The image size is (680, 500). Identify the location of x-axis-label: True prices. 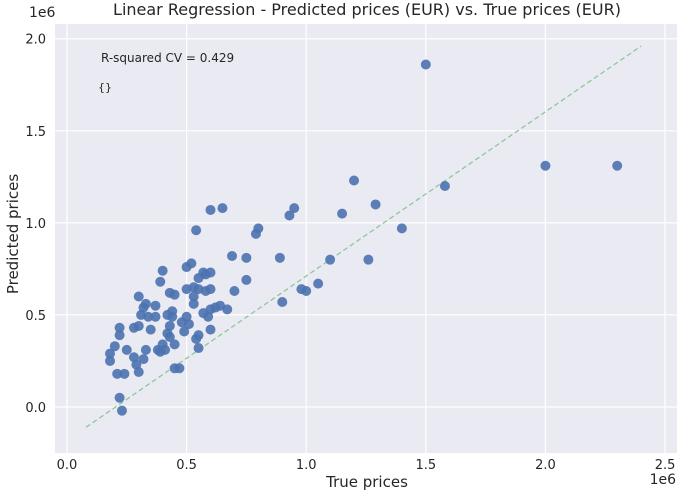
(366, 482).